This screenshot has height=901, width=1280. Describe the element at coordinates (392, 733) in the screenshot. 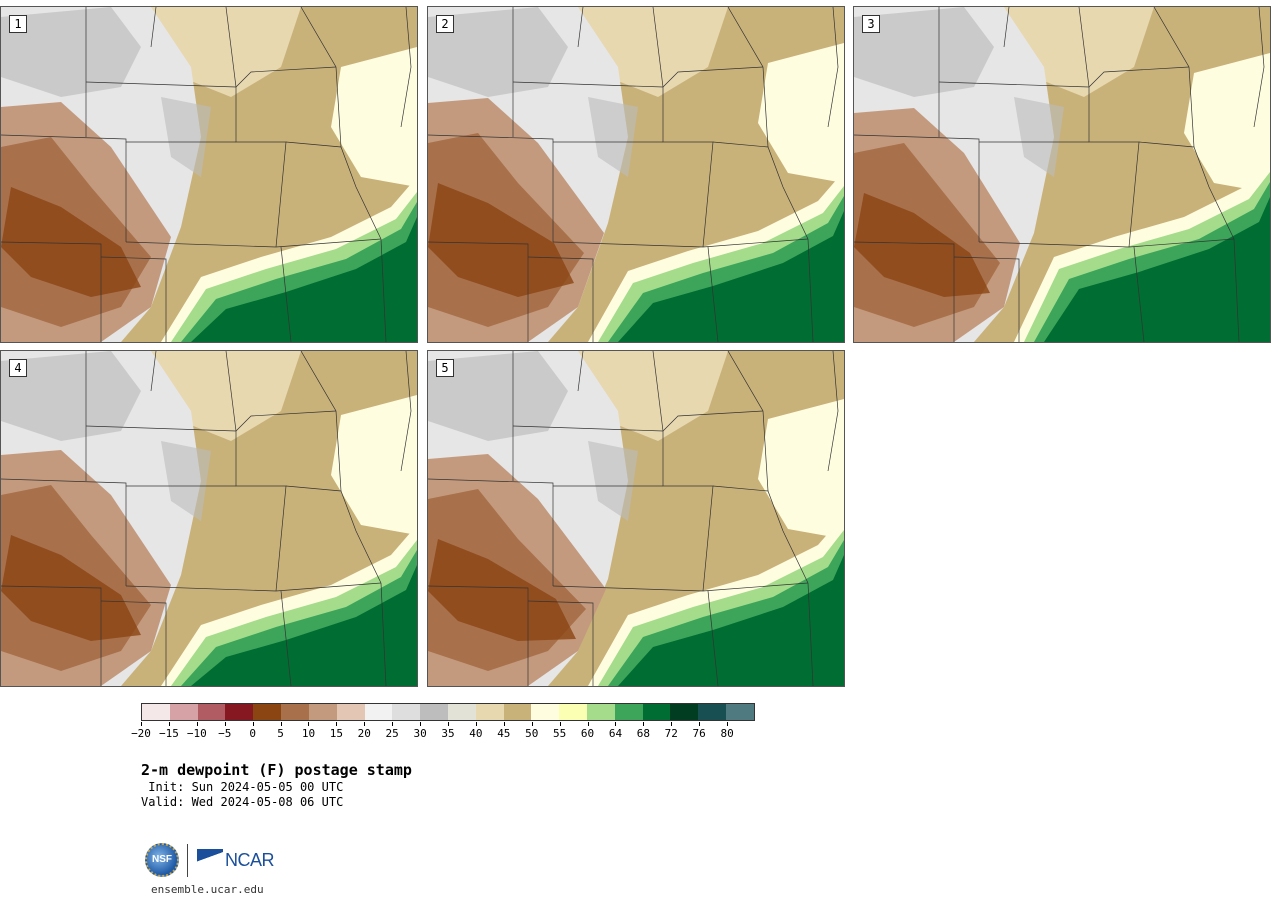

I see `colorbar-tick-label: 25` at that location.